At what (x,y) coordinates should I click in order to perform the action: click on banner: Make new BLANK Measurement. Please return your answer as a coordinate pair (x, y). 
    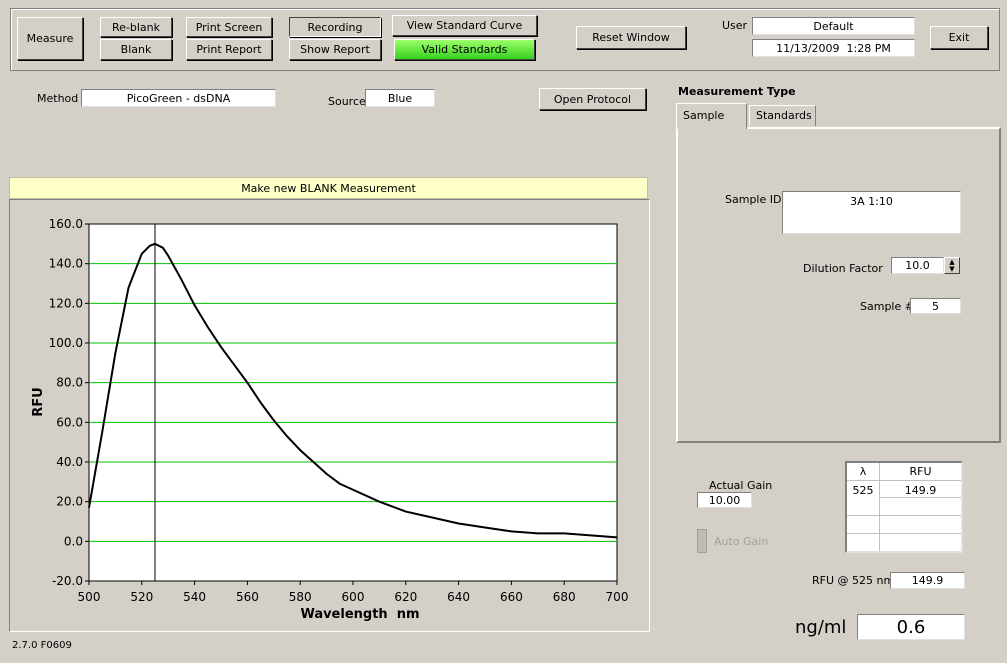
    Looking at the image, I should click on (328, 188).